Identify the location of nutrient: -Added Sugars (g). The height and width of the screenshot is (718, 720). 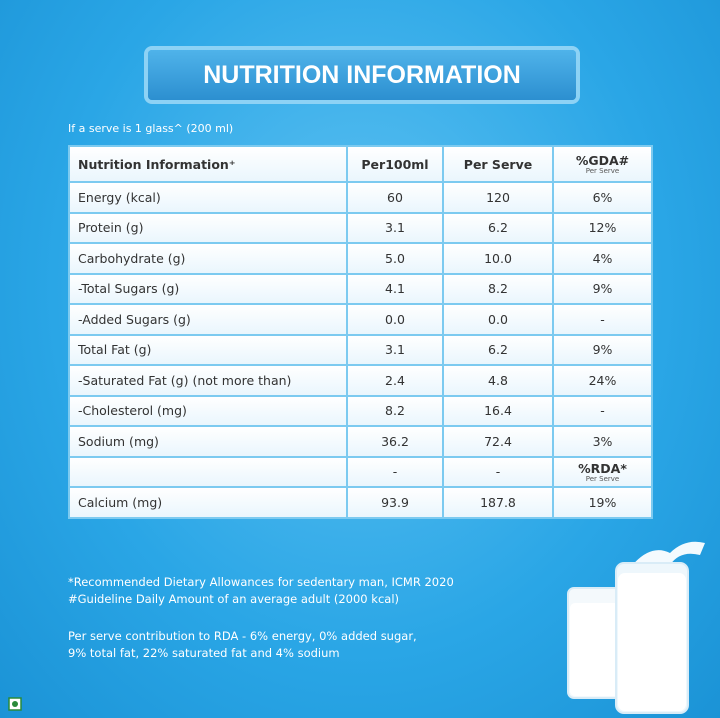
(134, 319).